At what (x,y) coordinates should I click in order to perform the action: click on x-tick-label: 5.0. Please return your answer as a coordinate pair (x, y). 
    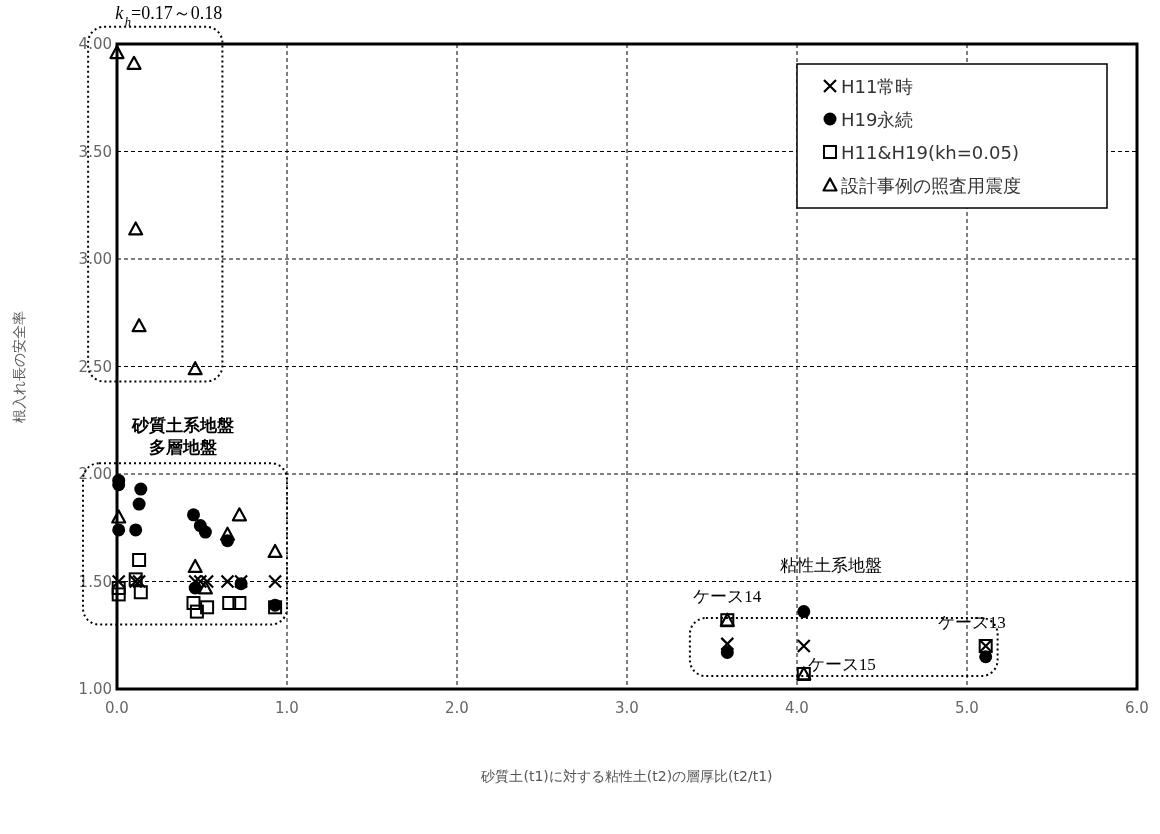
    Looking at the image, I should click on (967, 708).